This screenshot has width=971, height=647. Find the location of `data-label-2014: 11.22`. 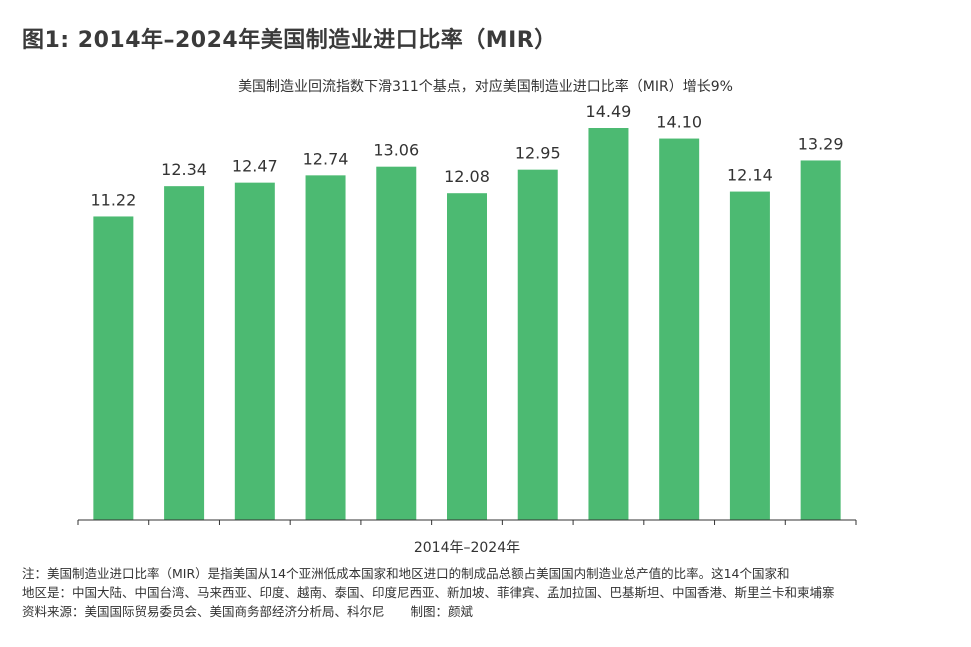

data-label-2014: 11.22 is located at coordinates (113, 199).